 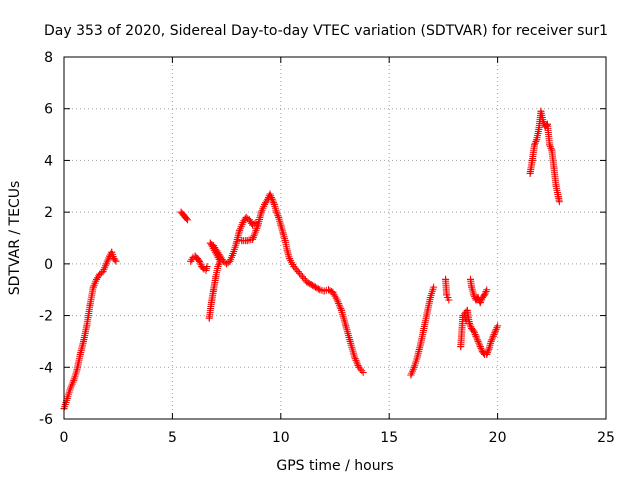 I want to click on y-tick-label: 2, so click(x=48, y=213).